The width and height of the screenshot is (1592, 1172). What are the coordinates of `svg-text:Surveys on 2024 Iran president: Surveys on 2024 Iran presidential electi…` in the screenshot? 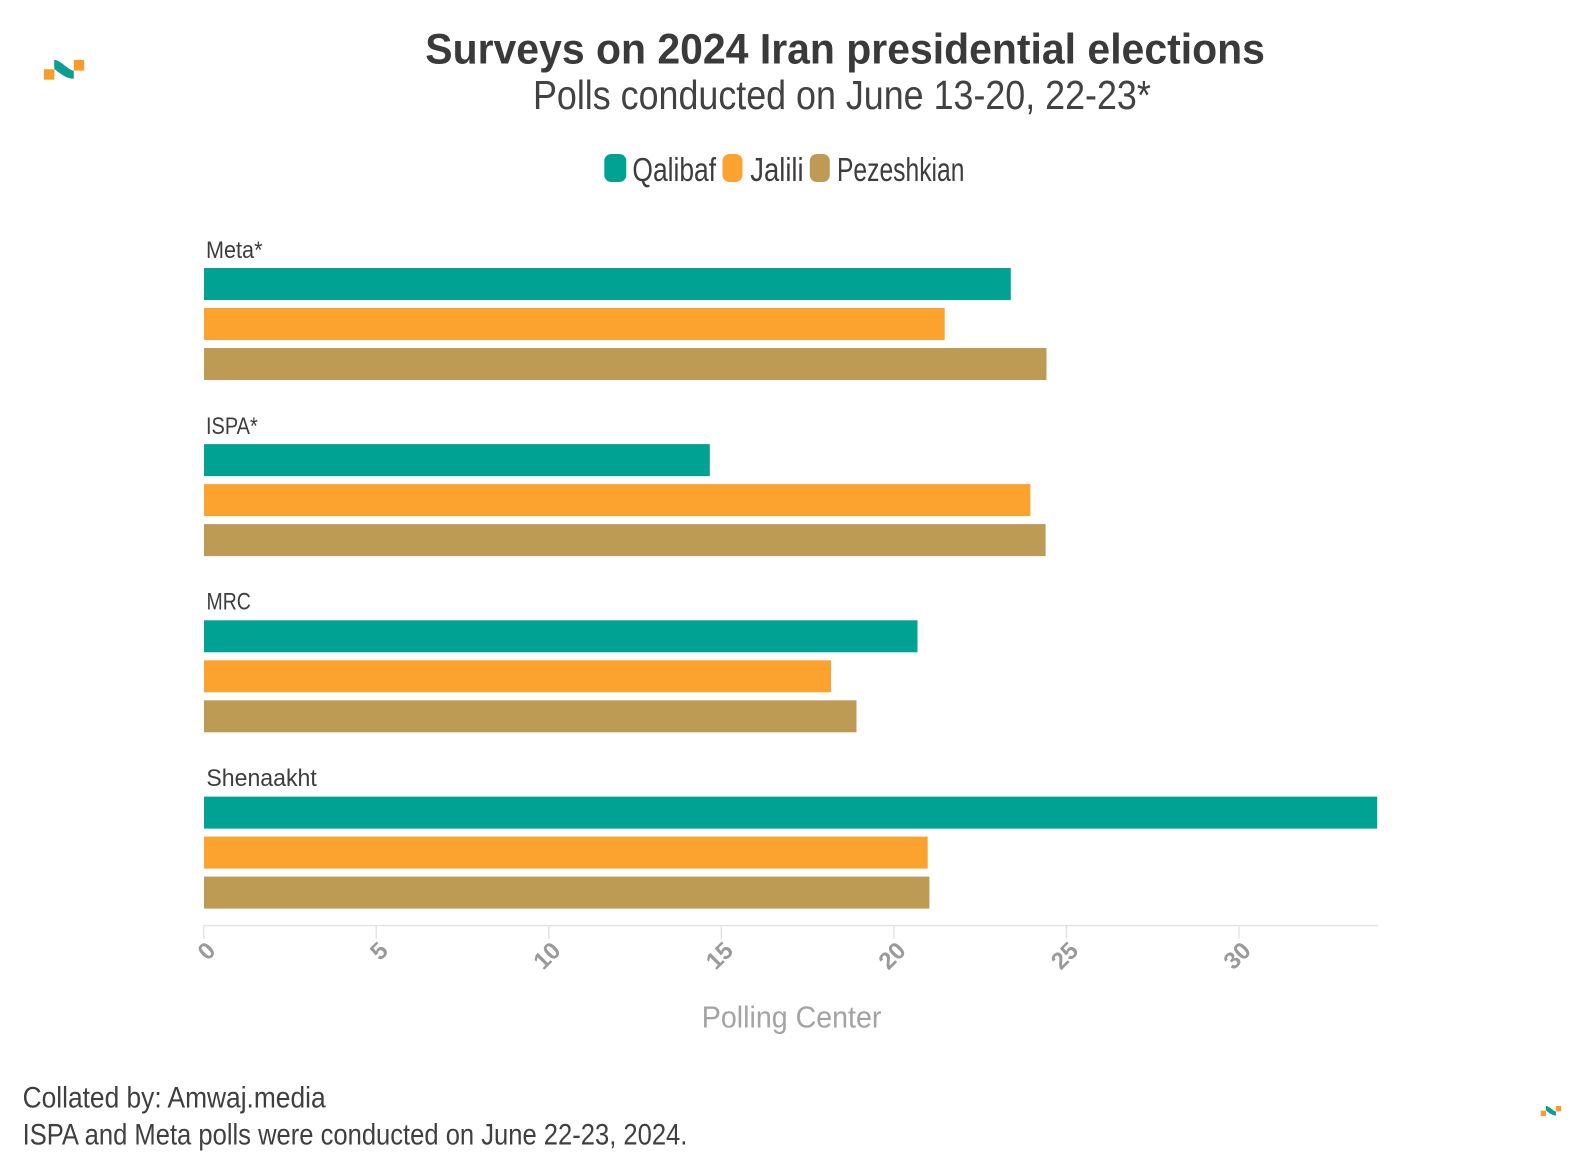 It's located at (845, 49).